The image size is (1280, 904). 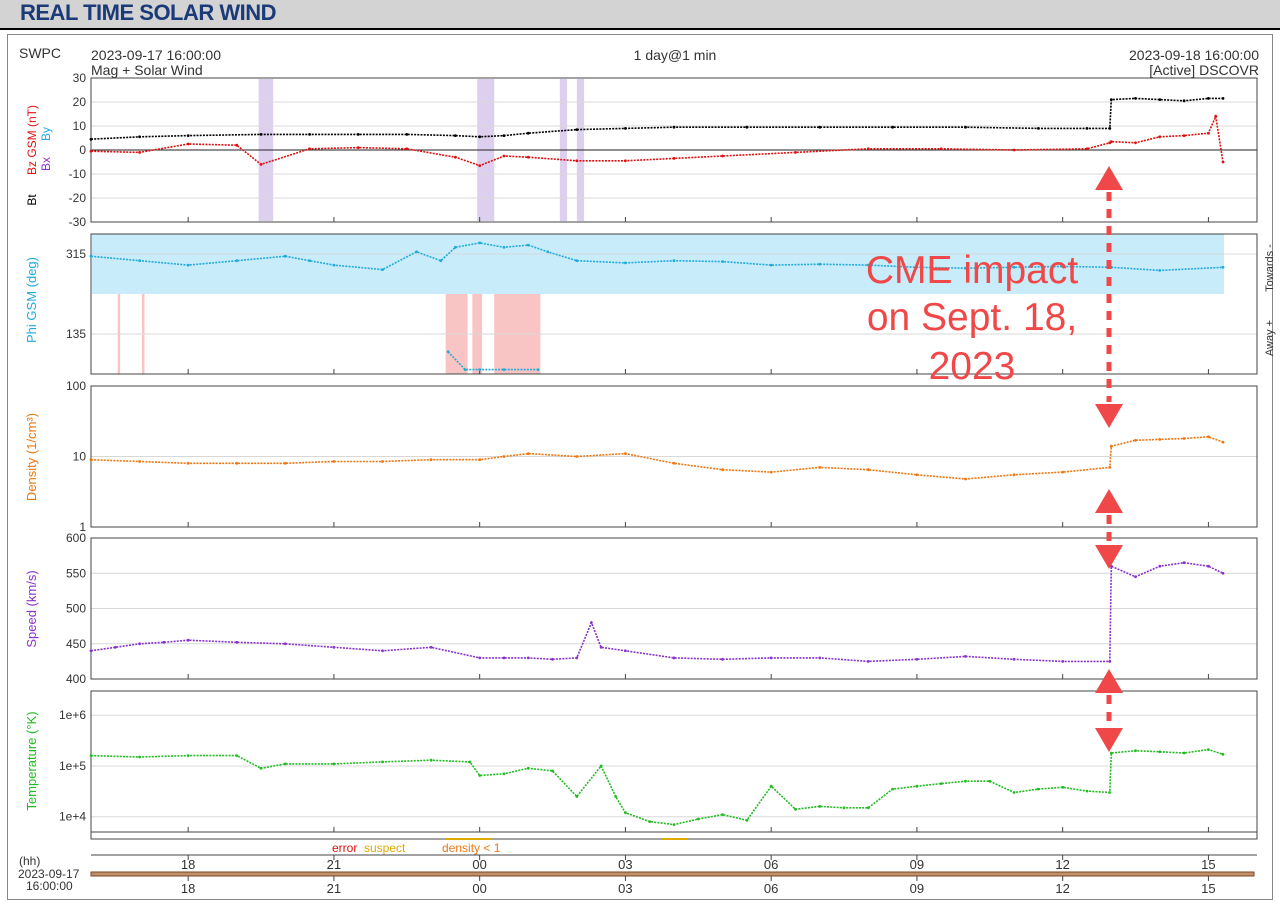 What do you see at coordinates (1204, 70) in the screenshot?
I see `spacecraft-label: [Active] DSCOVR` at bounding box center [1204, 70].